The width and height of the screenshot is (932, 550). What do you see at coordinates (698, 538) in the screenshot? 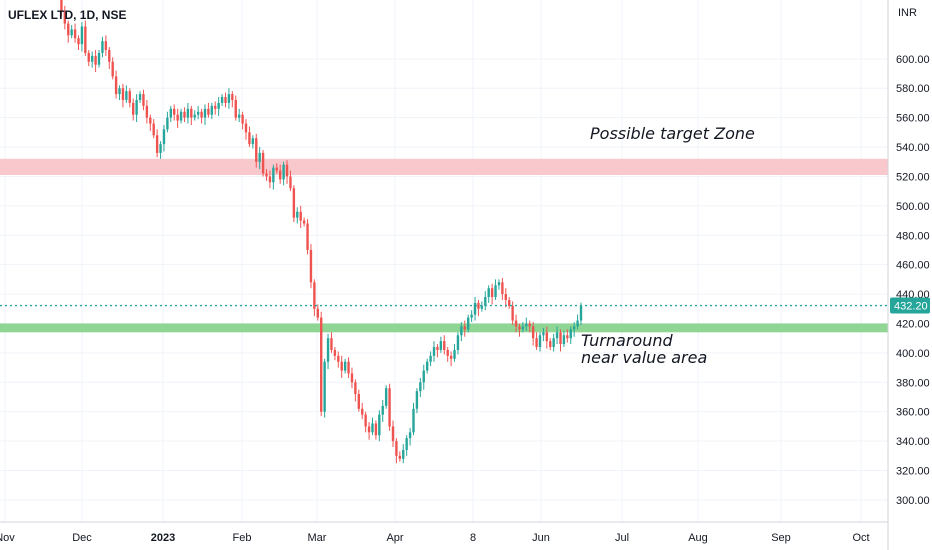
I see `x-tick-label: Aug` at bounding box center [698, 538].